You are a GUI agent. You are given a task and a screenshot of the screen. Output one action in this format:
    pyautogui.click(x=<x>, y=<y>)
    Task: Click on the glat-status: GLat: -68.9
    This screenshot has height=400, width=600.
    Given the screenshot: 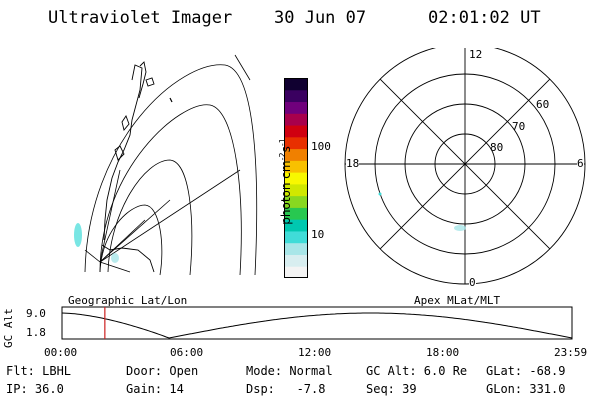 What is the action you would take?
    pyautogui.click(x=526, y=371)
    